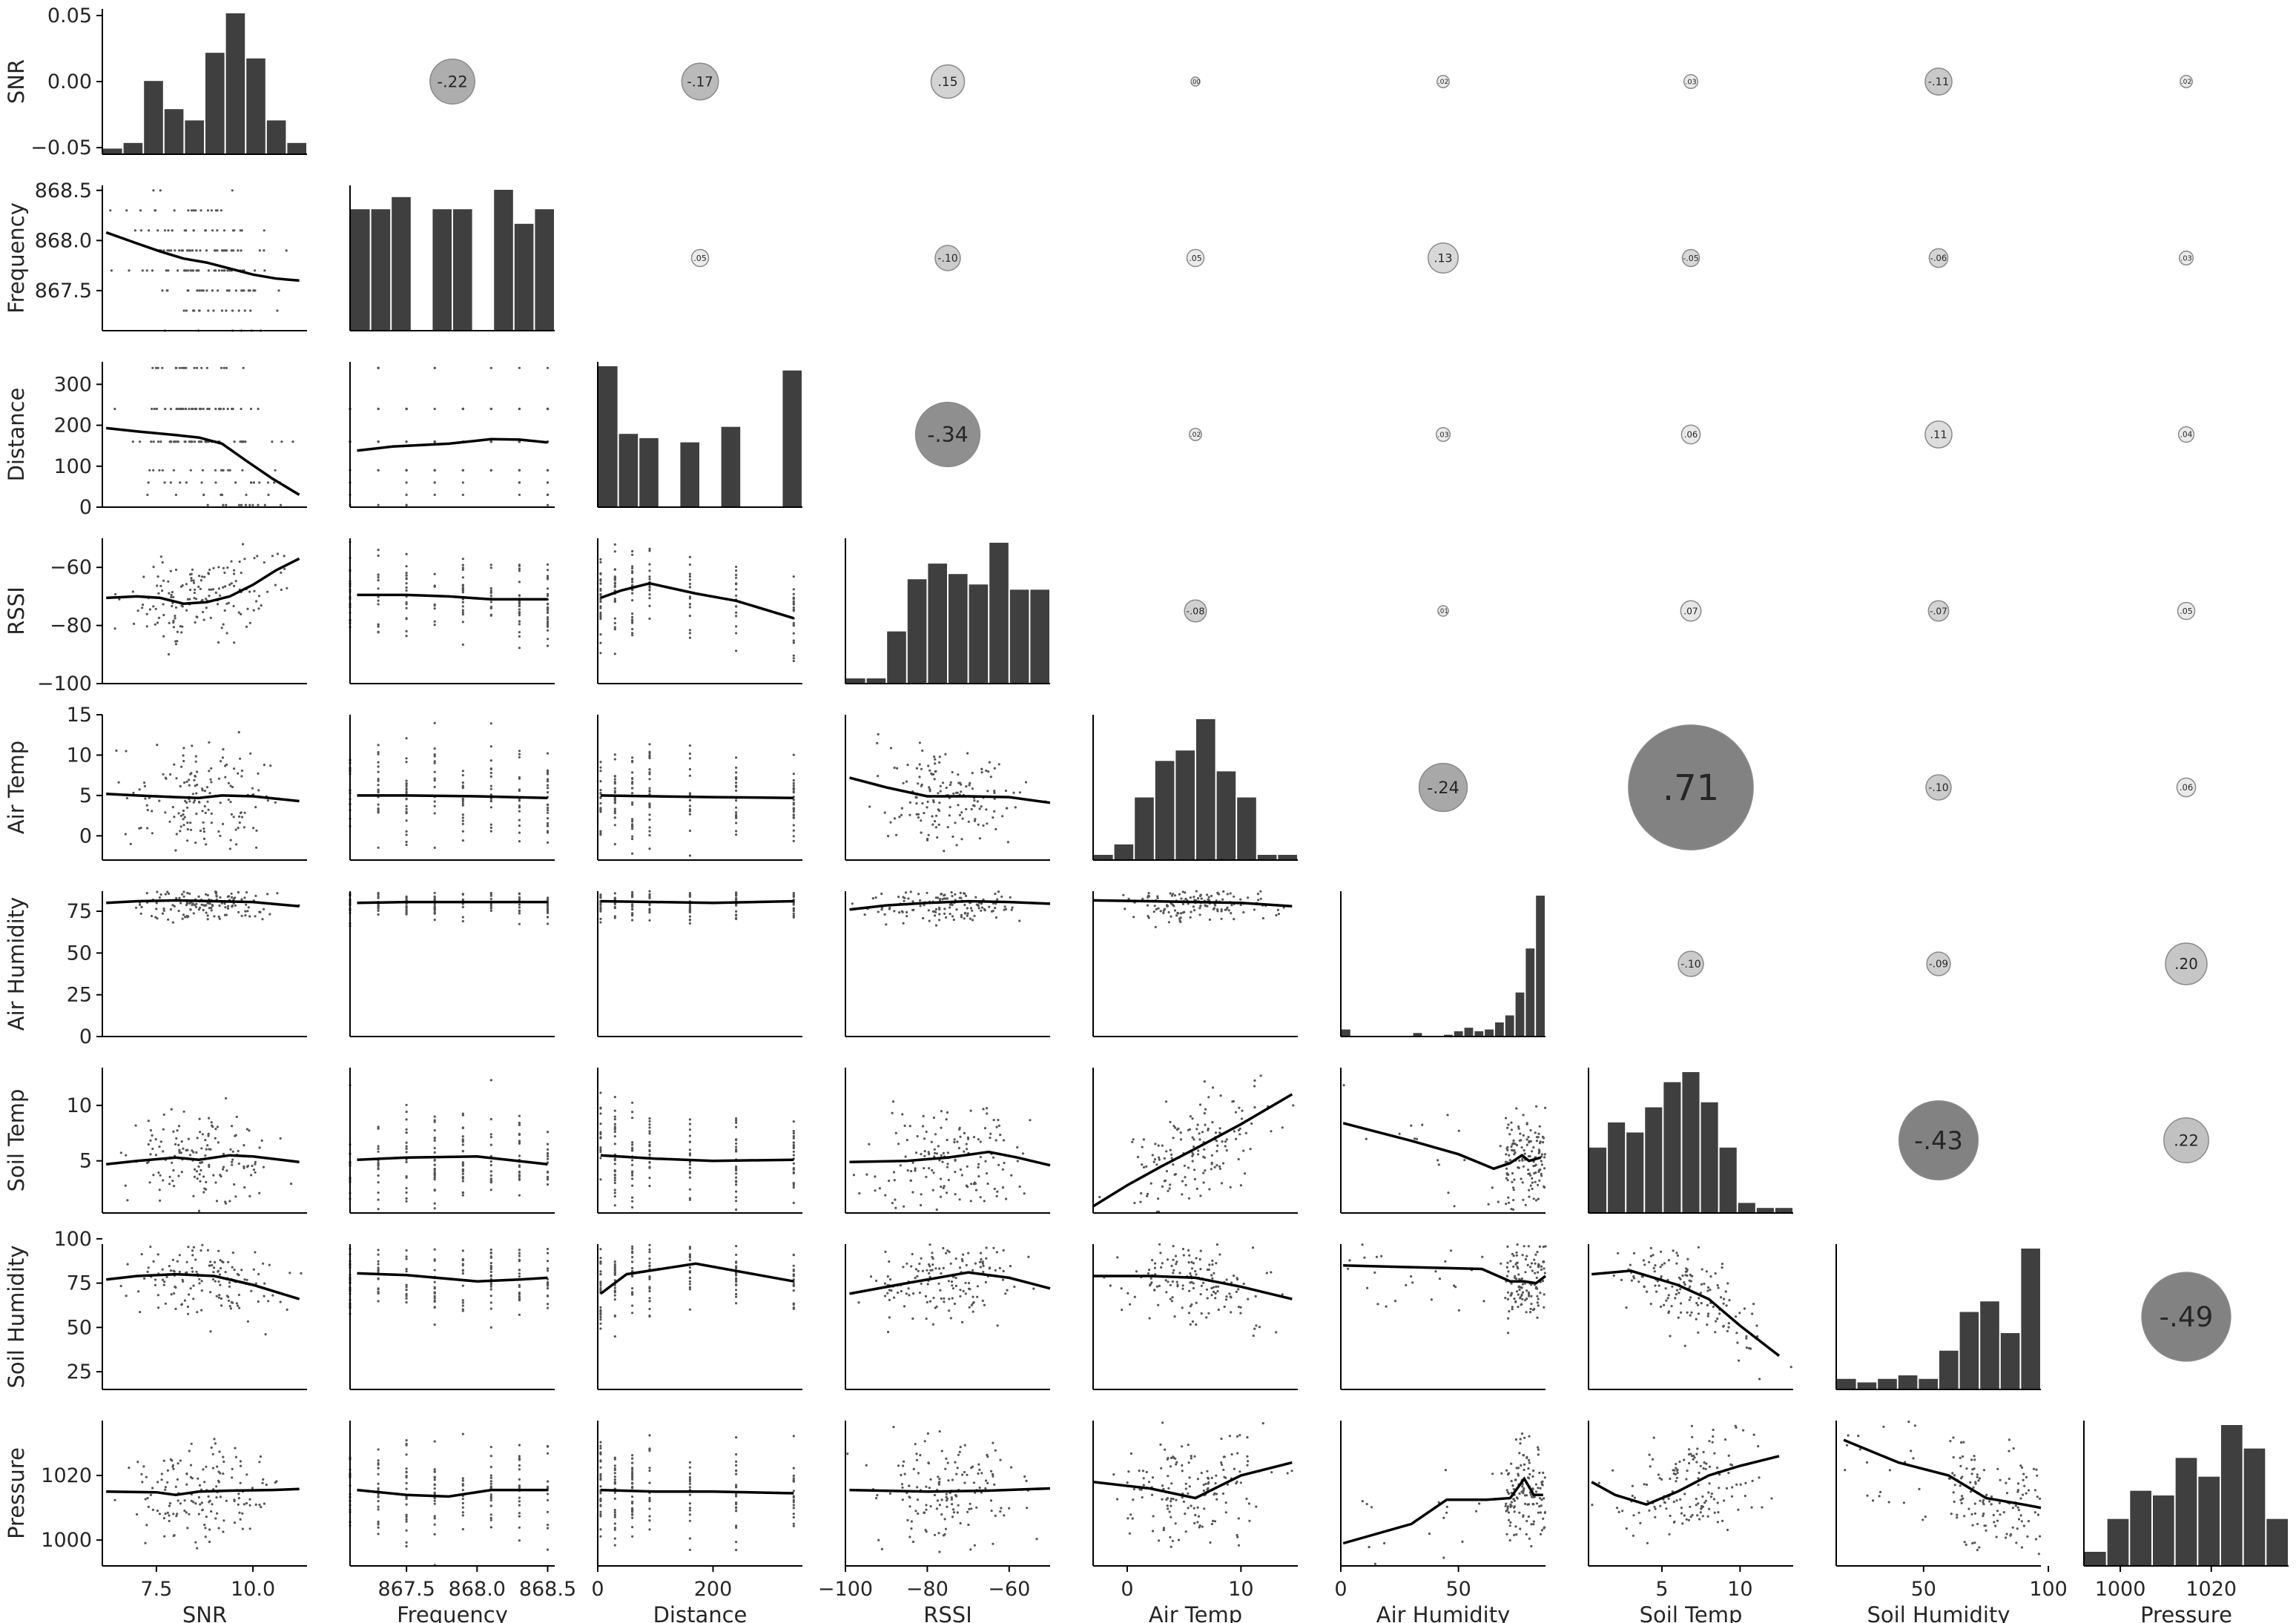  I want to click on panel-frequency-snr, so click(204, 259).